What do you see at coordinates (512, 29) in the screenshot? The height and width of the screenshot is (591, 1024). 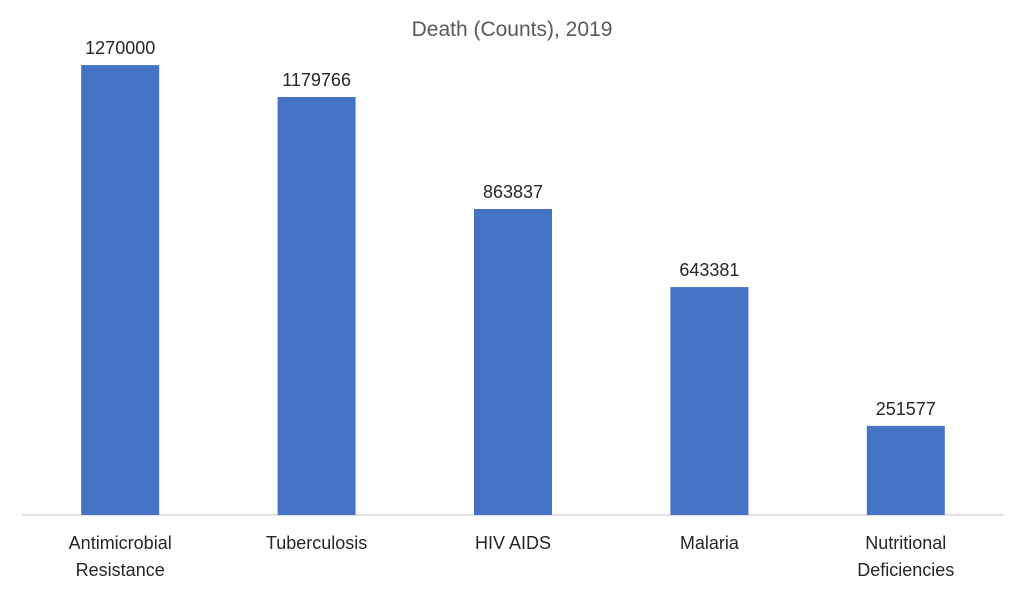 I see `chart-title: Death (Counts), 2019` at bounding box center [512, 29].